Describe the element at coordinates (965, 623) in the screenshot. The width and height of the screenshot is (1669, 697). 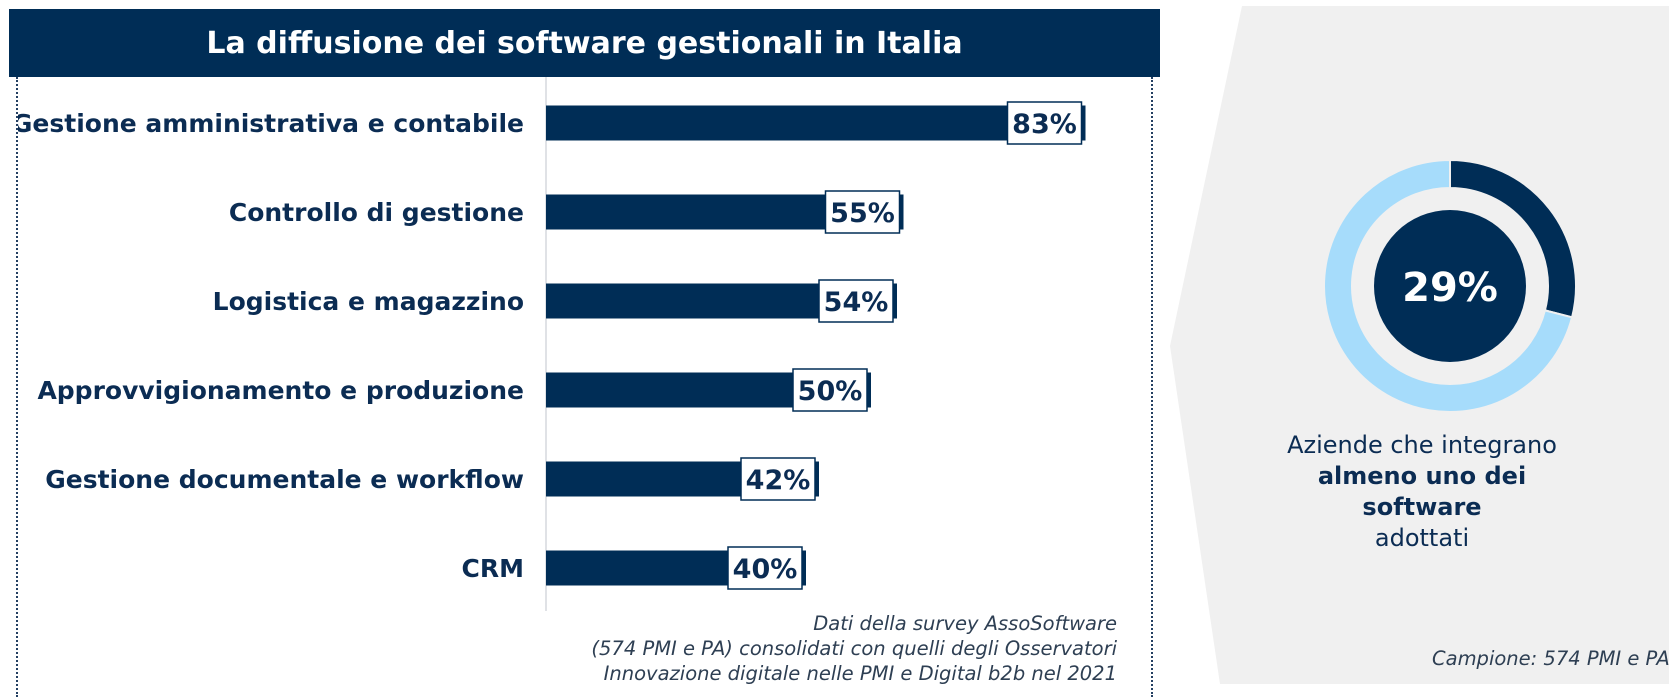
I see `source-note-line: Dati della survey AssoSoftware` at that location.